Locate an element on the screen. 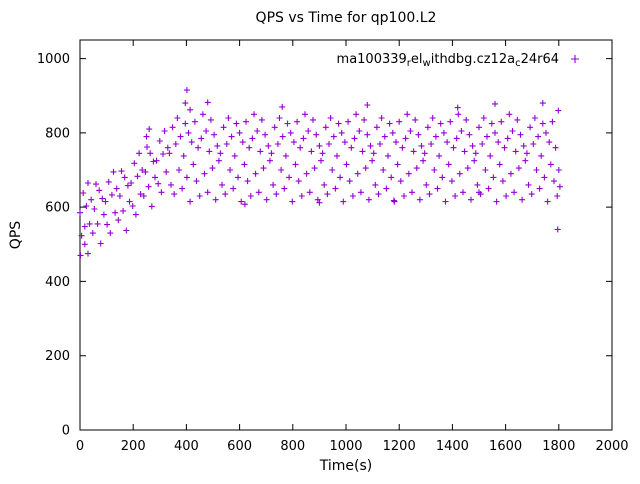  x-tick-label: 800 is located at coordinates (292, 446).